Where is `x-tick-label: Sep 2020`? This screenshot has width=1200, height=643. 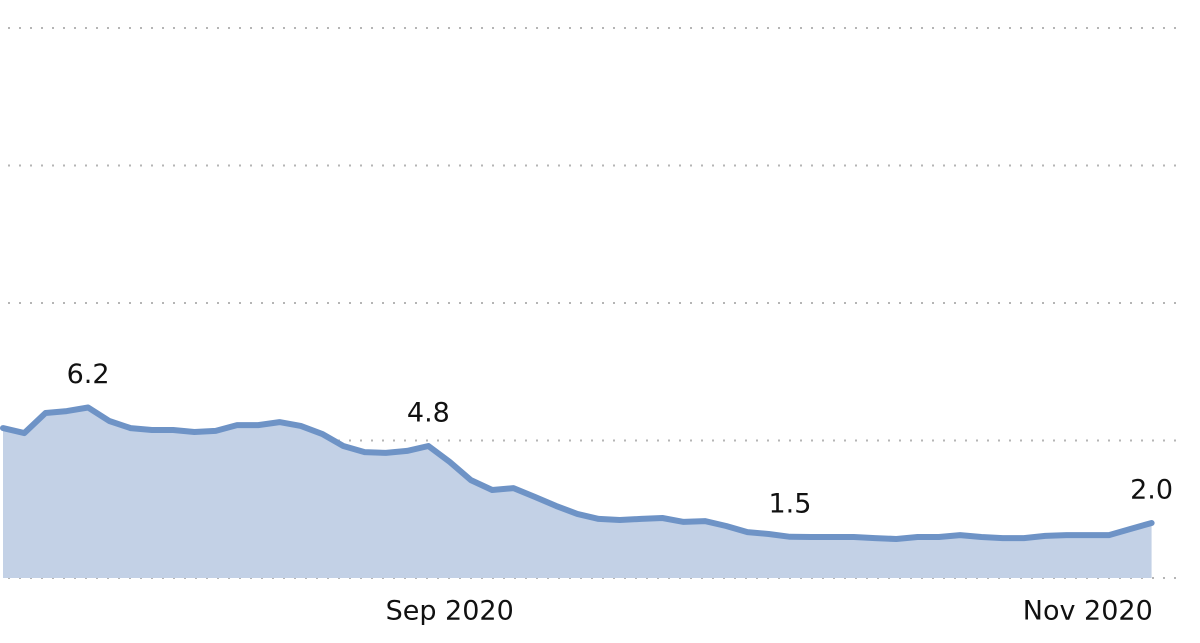
x-tick-label: Sep 2020 is located at coordinates (450, 611).